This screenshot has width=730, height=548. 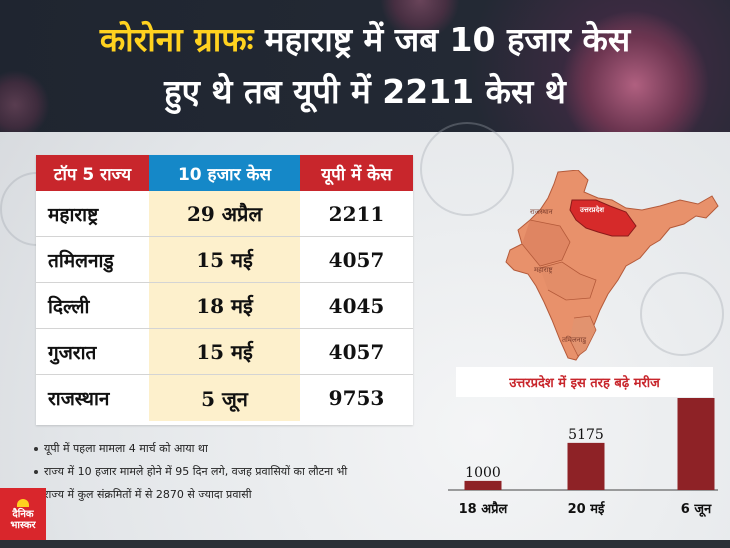 I want to click on title-line-2: हुए थे तब यूपी में 2211 केस थे, so click(x=365, y=91).